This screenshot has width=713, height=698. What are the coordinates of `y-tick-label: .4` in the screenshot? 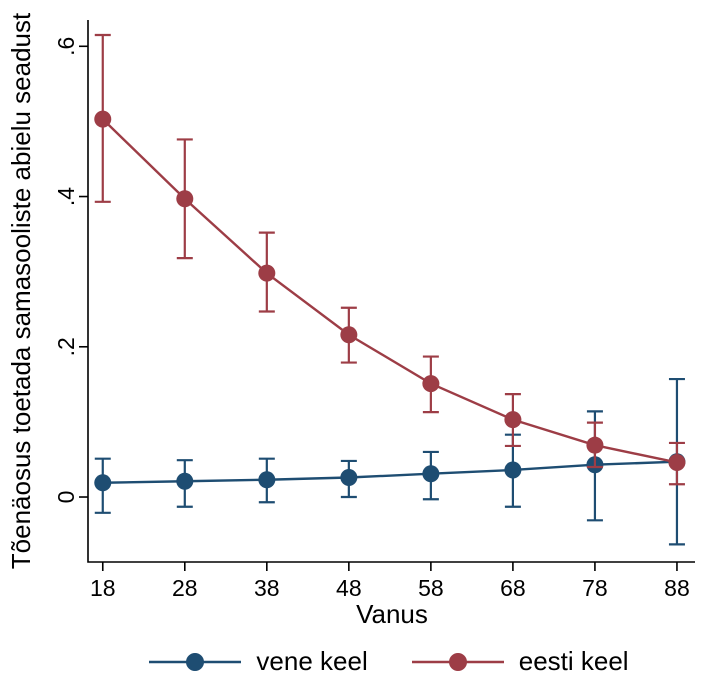 It's located at (66, 196).